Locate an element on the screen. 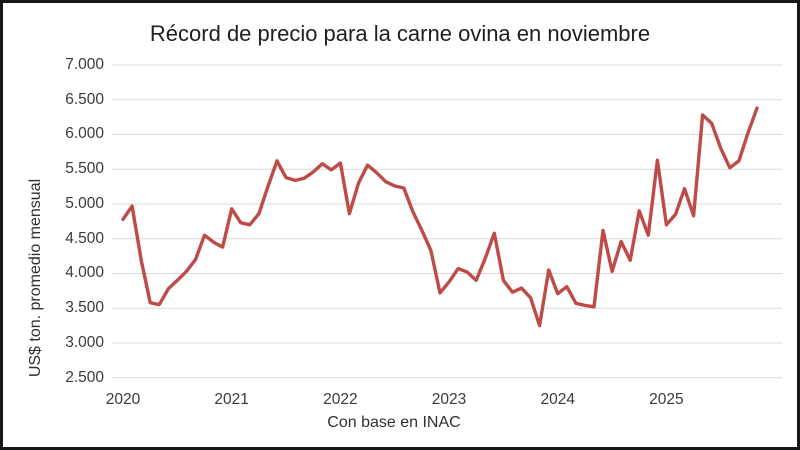 This screenshot has height=450, width=800. x-tick-label: 2020 is located at coordinates (123, 399).